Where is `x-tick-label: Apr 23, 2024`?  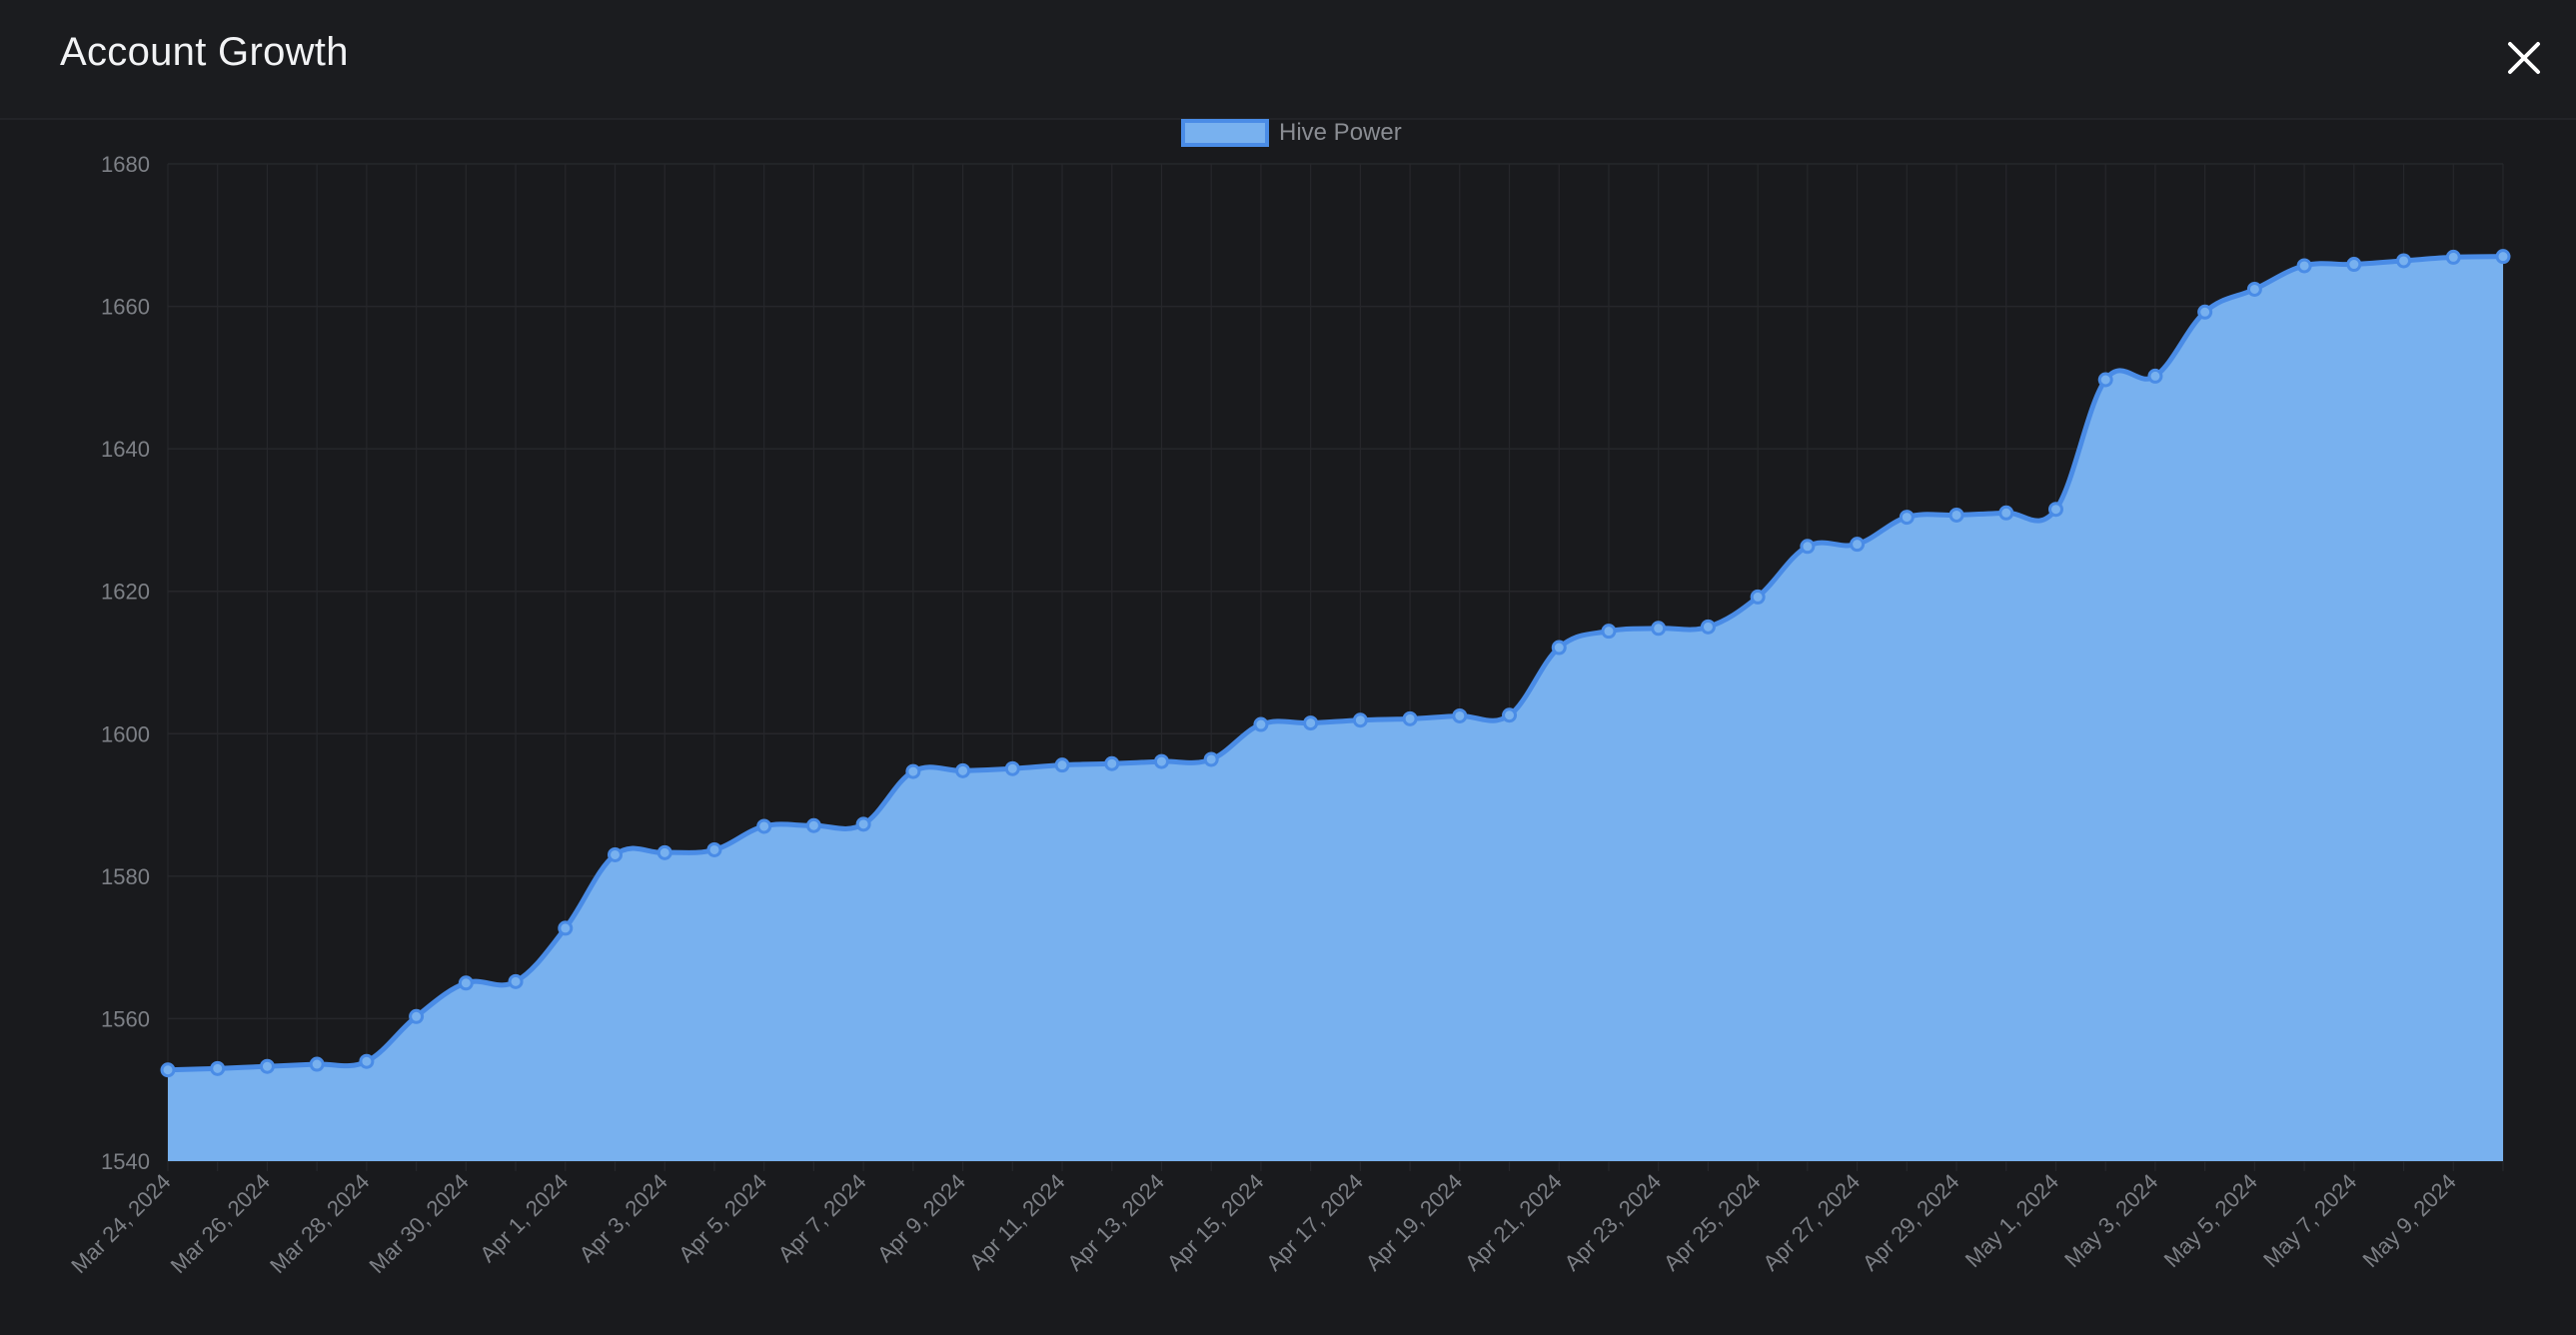 x-tick-label: Apr 23, 2024 is located at coordinates (1612, 1222).